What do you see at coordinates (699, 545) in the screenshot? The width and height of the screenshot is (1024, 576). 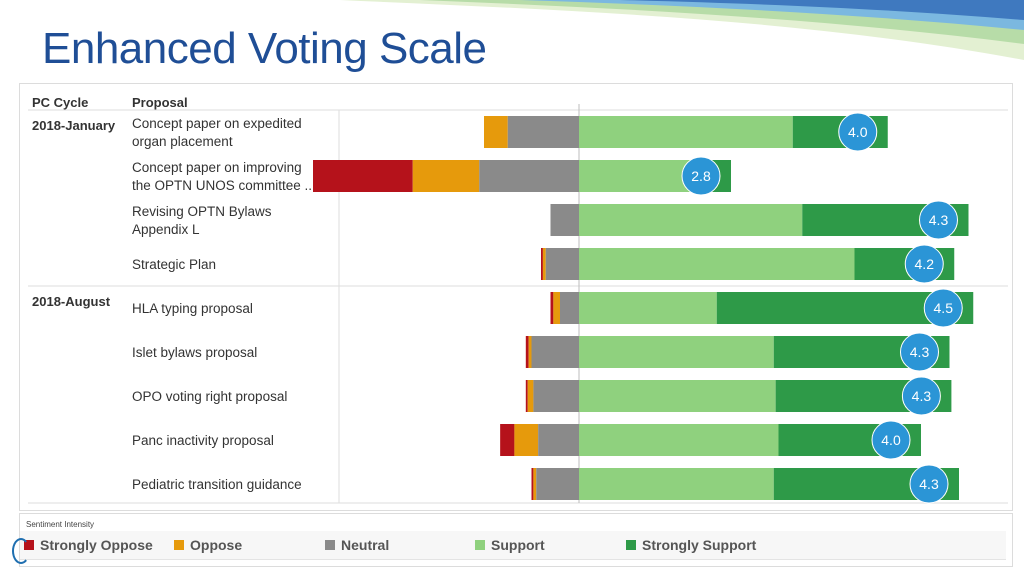 I see `legend-label: Strongly Support` at bounding box center [699, 545].